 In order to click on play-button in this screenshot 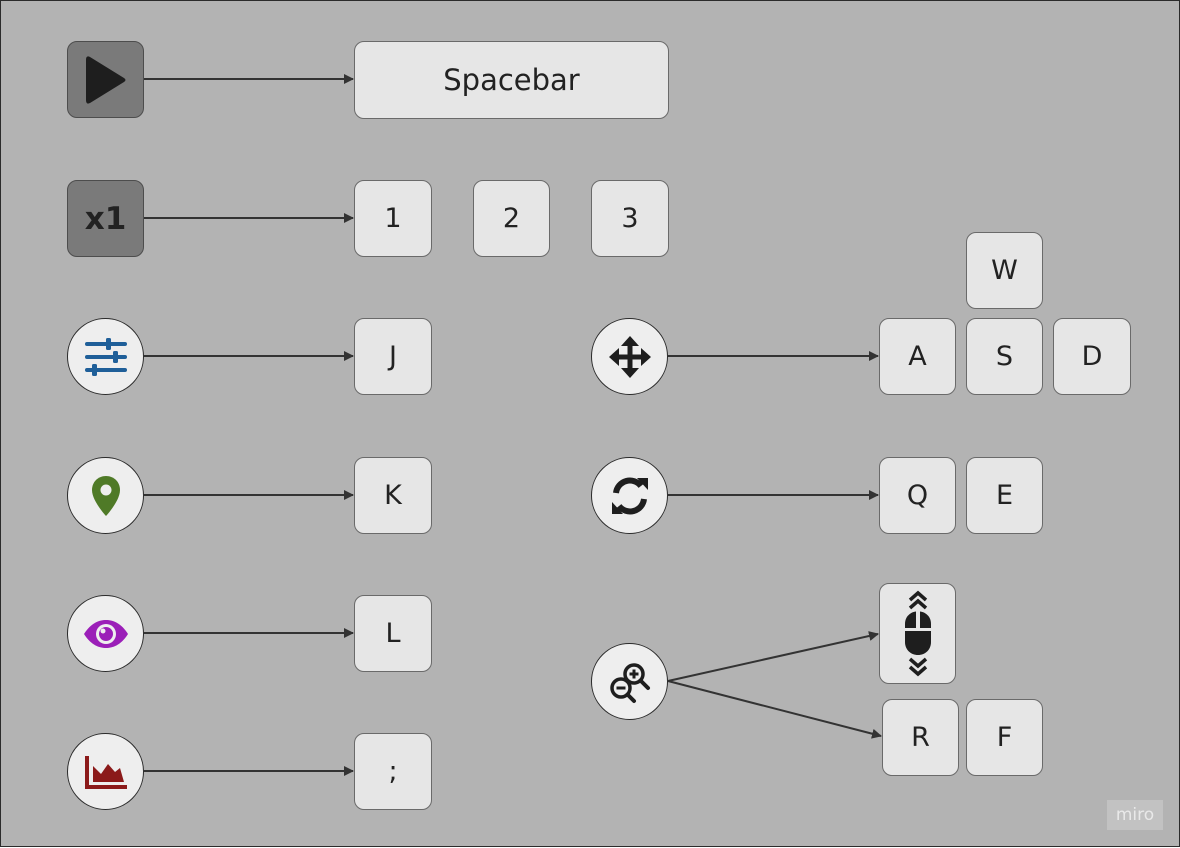, I will do `click(105, 79)`.